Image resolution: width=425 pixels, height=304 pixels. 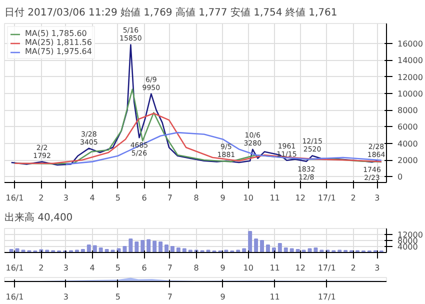 What do you see at coordinates (410, 43) in the screenshot?
I see `y-tick-label: 16000` at bounding box center [410, 43].